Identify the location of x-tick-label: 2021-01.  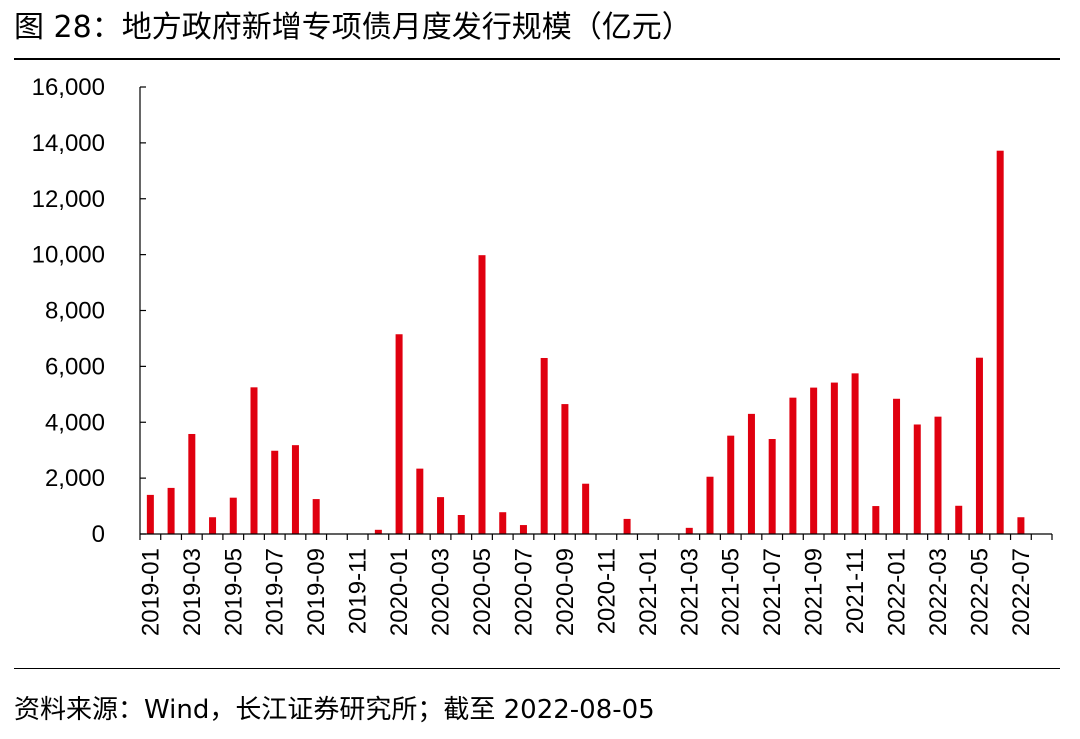
(648, 592).